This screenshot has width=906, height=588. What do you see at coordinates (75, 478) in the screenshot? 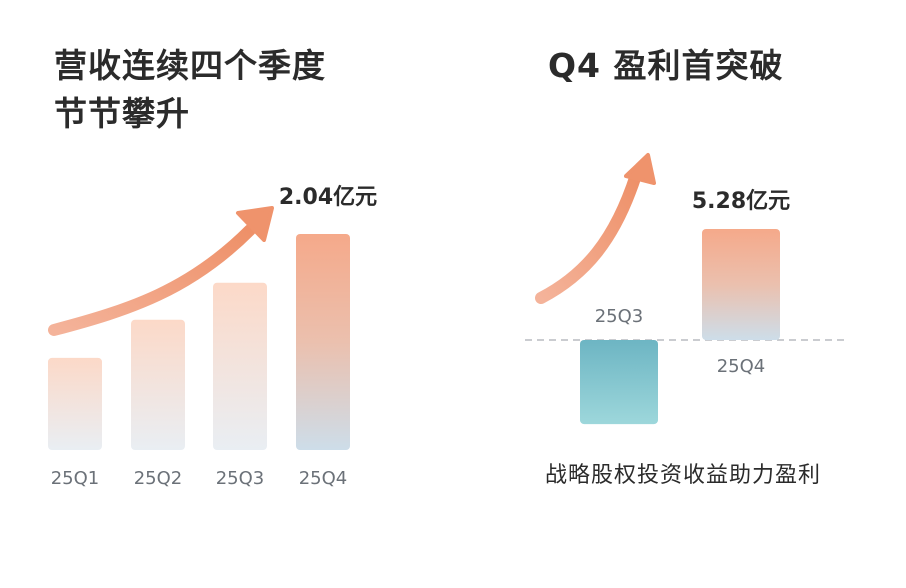
I see `x-tick-label: 25Q1` at bounding box center [75, 478].